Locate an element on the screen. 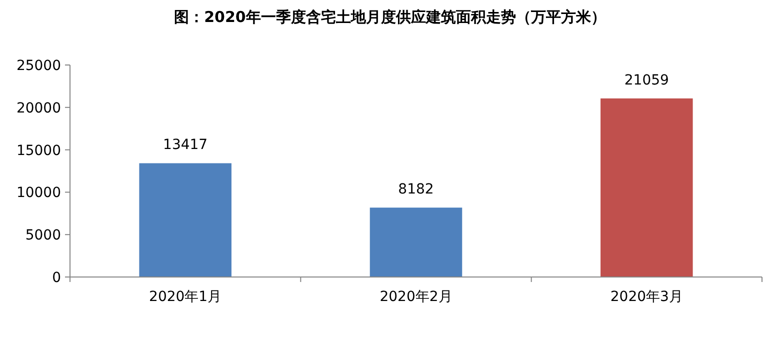 The height and width of the screenshot is (358, 780). data-label: 8182 is located at coordinates (416, 190).